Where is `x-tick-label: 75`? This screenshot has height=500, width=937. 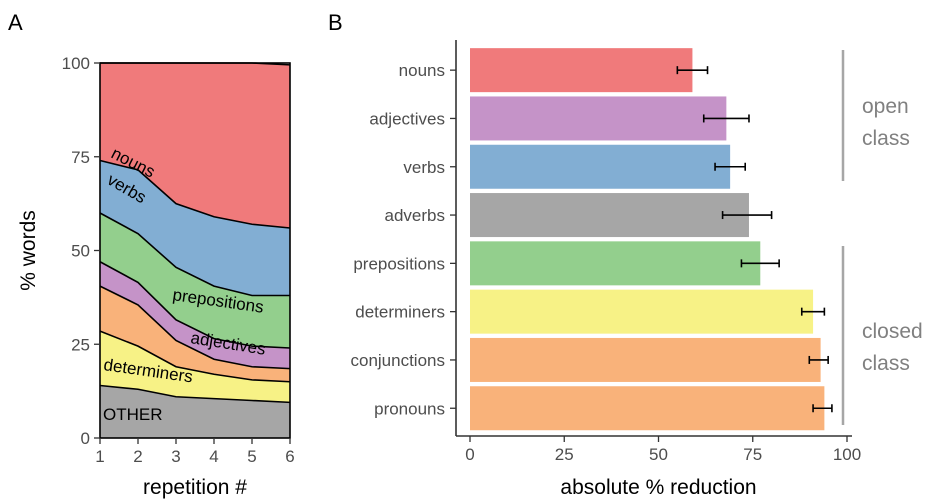
x-tick-label: 75 is located at coordinates (752, 454).